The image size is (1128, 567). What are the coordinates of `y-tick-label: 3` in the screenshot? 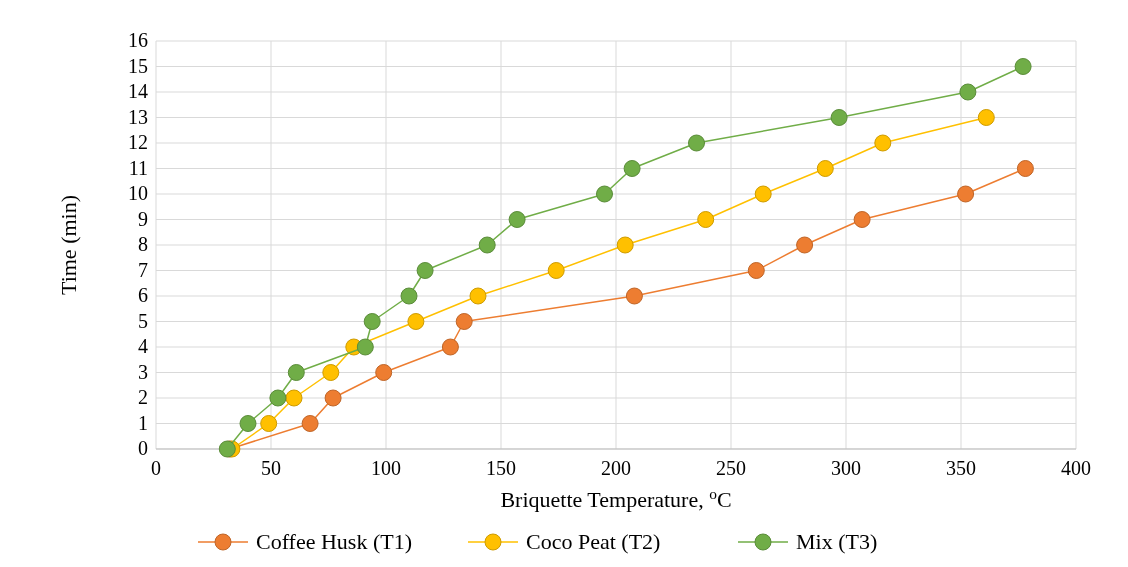 It's located at (143, 371).